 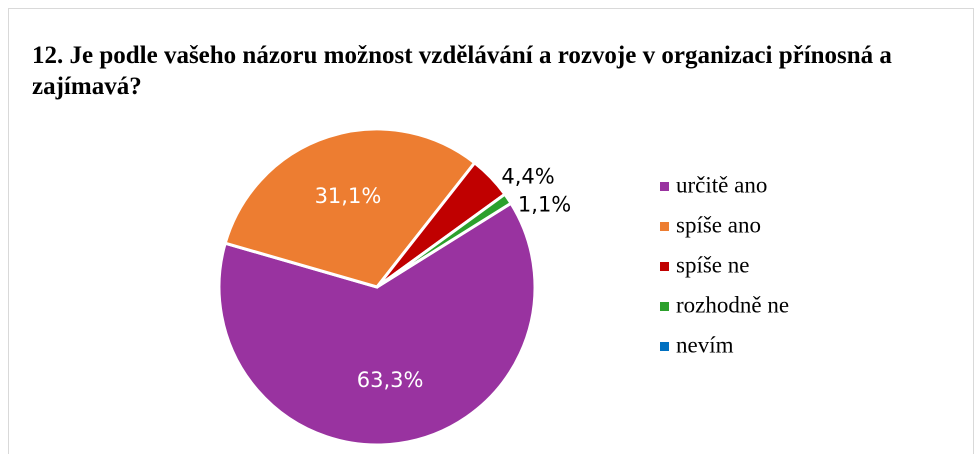 I want to click on data-label: 1,1%, so click(x=544, y=204).